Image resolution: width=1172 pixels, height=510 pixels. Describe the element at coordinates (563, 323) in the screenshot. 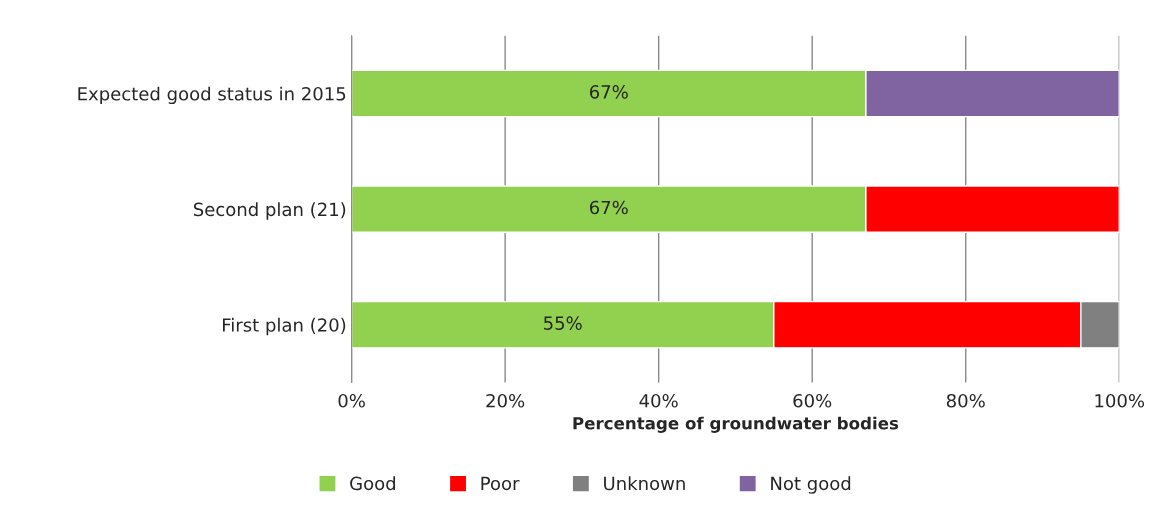

I see `data-label: 55%` at that location.